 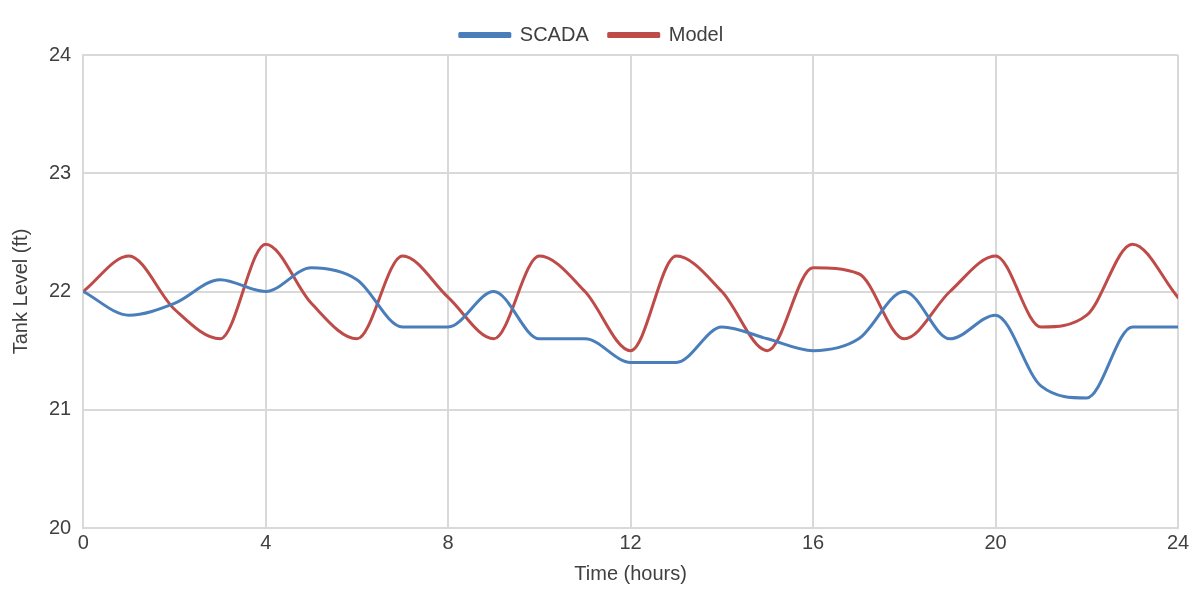 What do you see at coordinates (448, 541) in the screenshot?
I see `x-tick-label: 8` at bounding box center [448, 541].